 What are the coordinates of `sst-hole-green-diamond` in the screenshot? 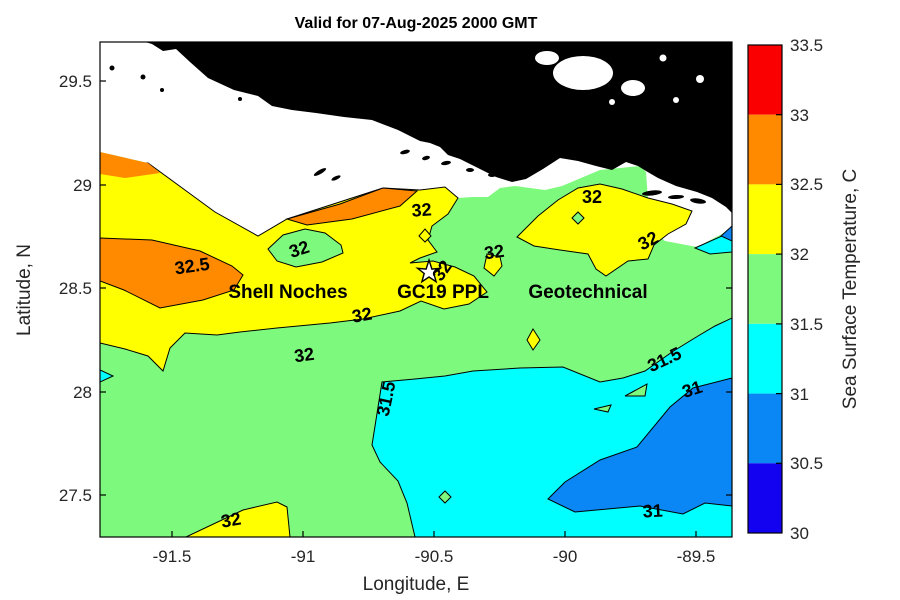 It's located at (578, 218).